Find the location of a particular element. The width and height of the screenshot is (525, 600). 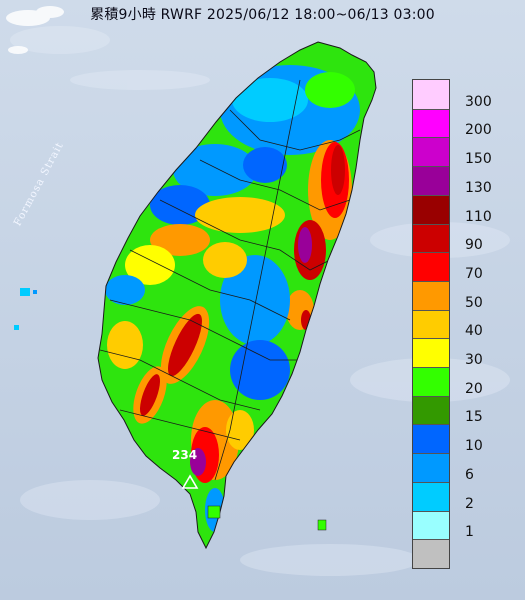

legend-label: 2 is located at coordinates (469, 503).